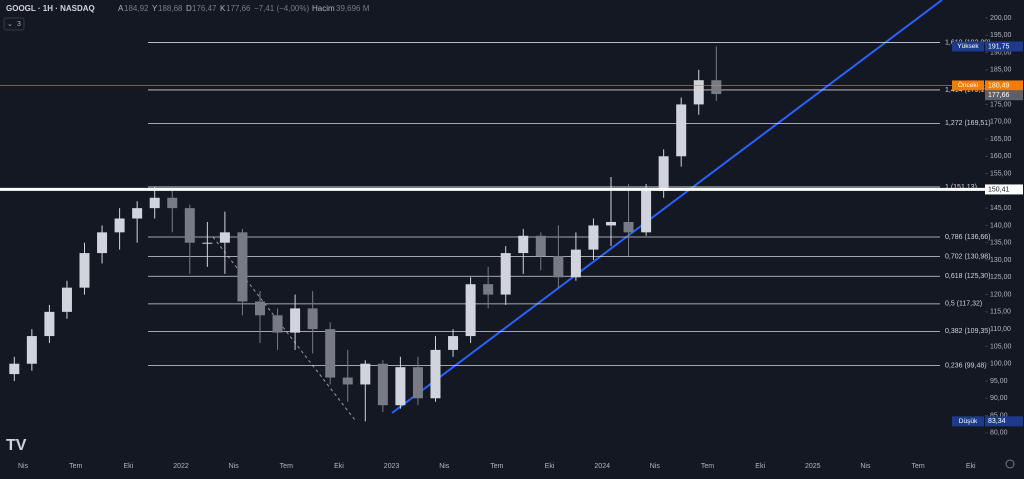 The height and width of the screenshot is (479, 1024). I want to click on fib-label: 0,236 (99,48), so click(966, 365).